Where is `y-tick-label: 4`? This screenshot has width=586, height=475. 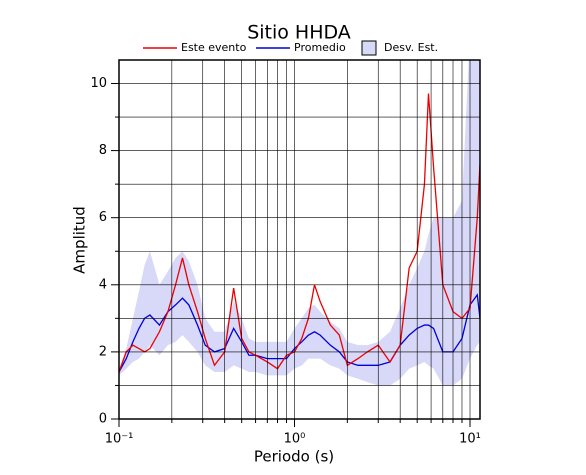 y-tick-label: 4 is located at coordinates (103, 284).